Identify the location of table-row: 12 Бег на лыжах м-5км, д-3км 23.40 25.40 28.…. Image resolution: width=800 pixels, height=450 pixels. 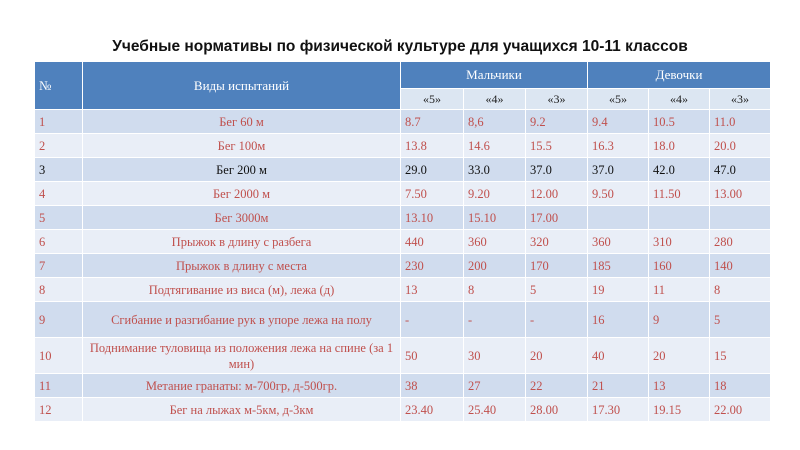
(402, 409).